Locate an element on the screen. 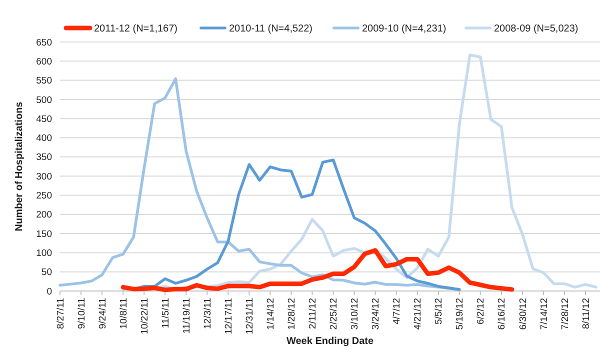 The image size is (600, 350). y-tick-label: 0 is located at coordinates (49, 292).